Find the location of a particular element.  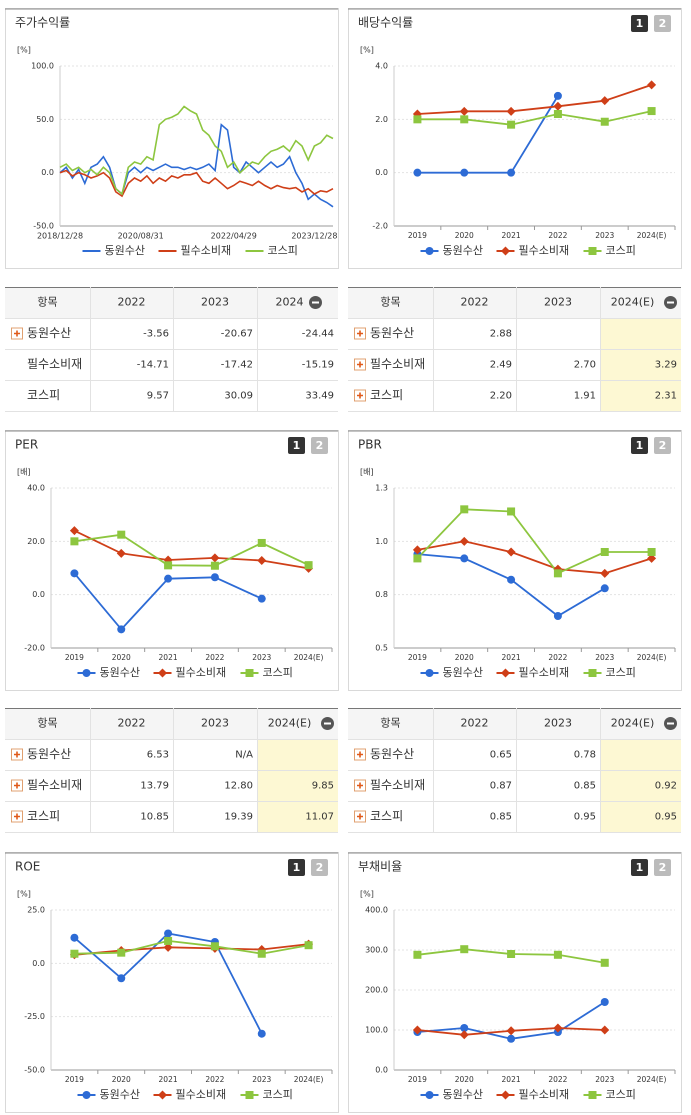

y-tick-label: 1.3 is located at coordinates (381, 488).